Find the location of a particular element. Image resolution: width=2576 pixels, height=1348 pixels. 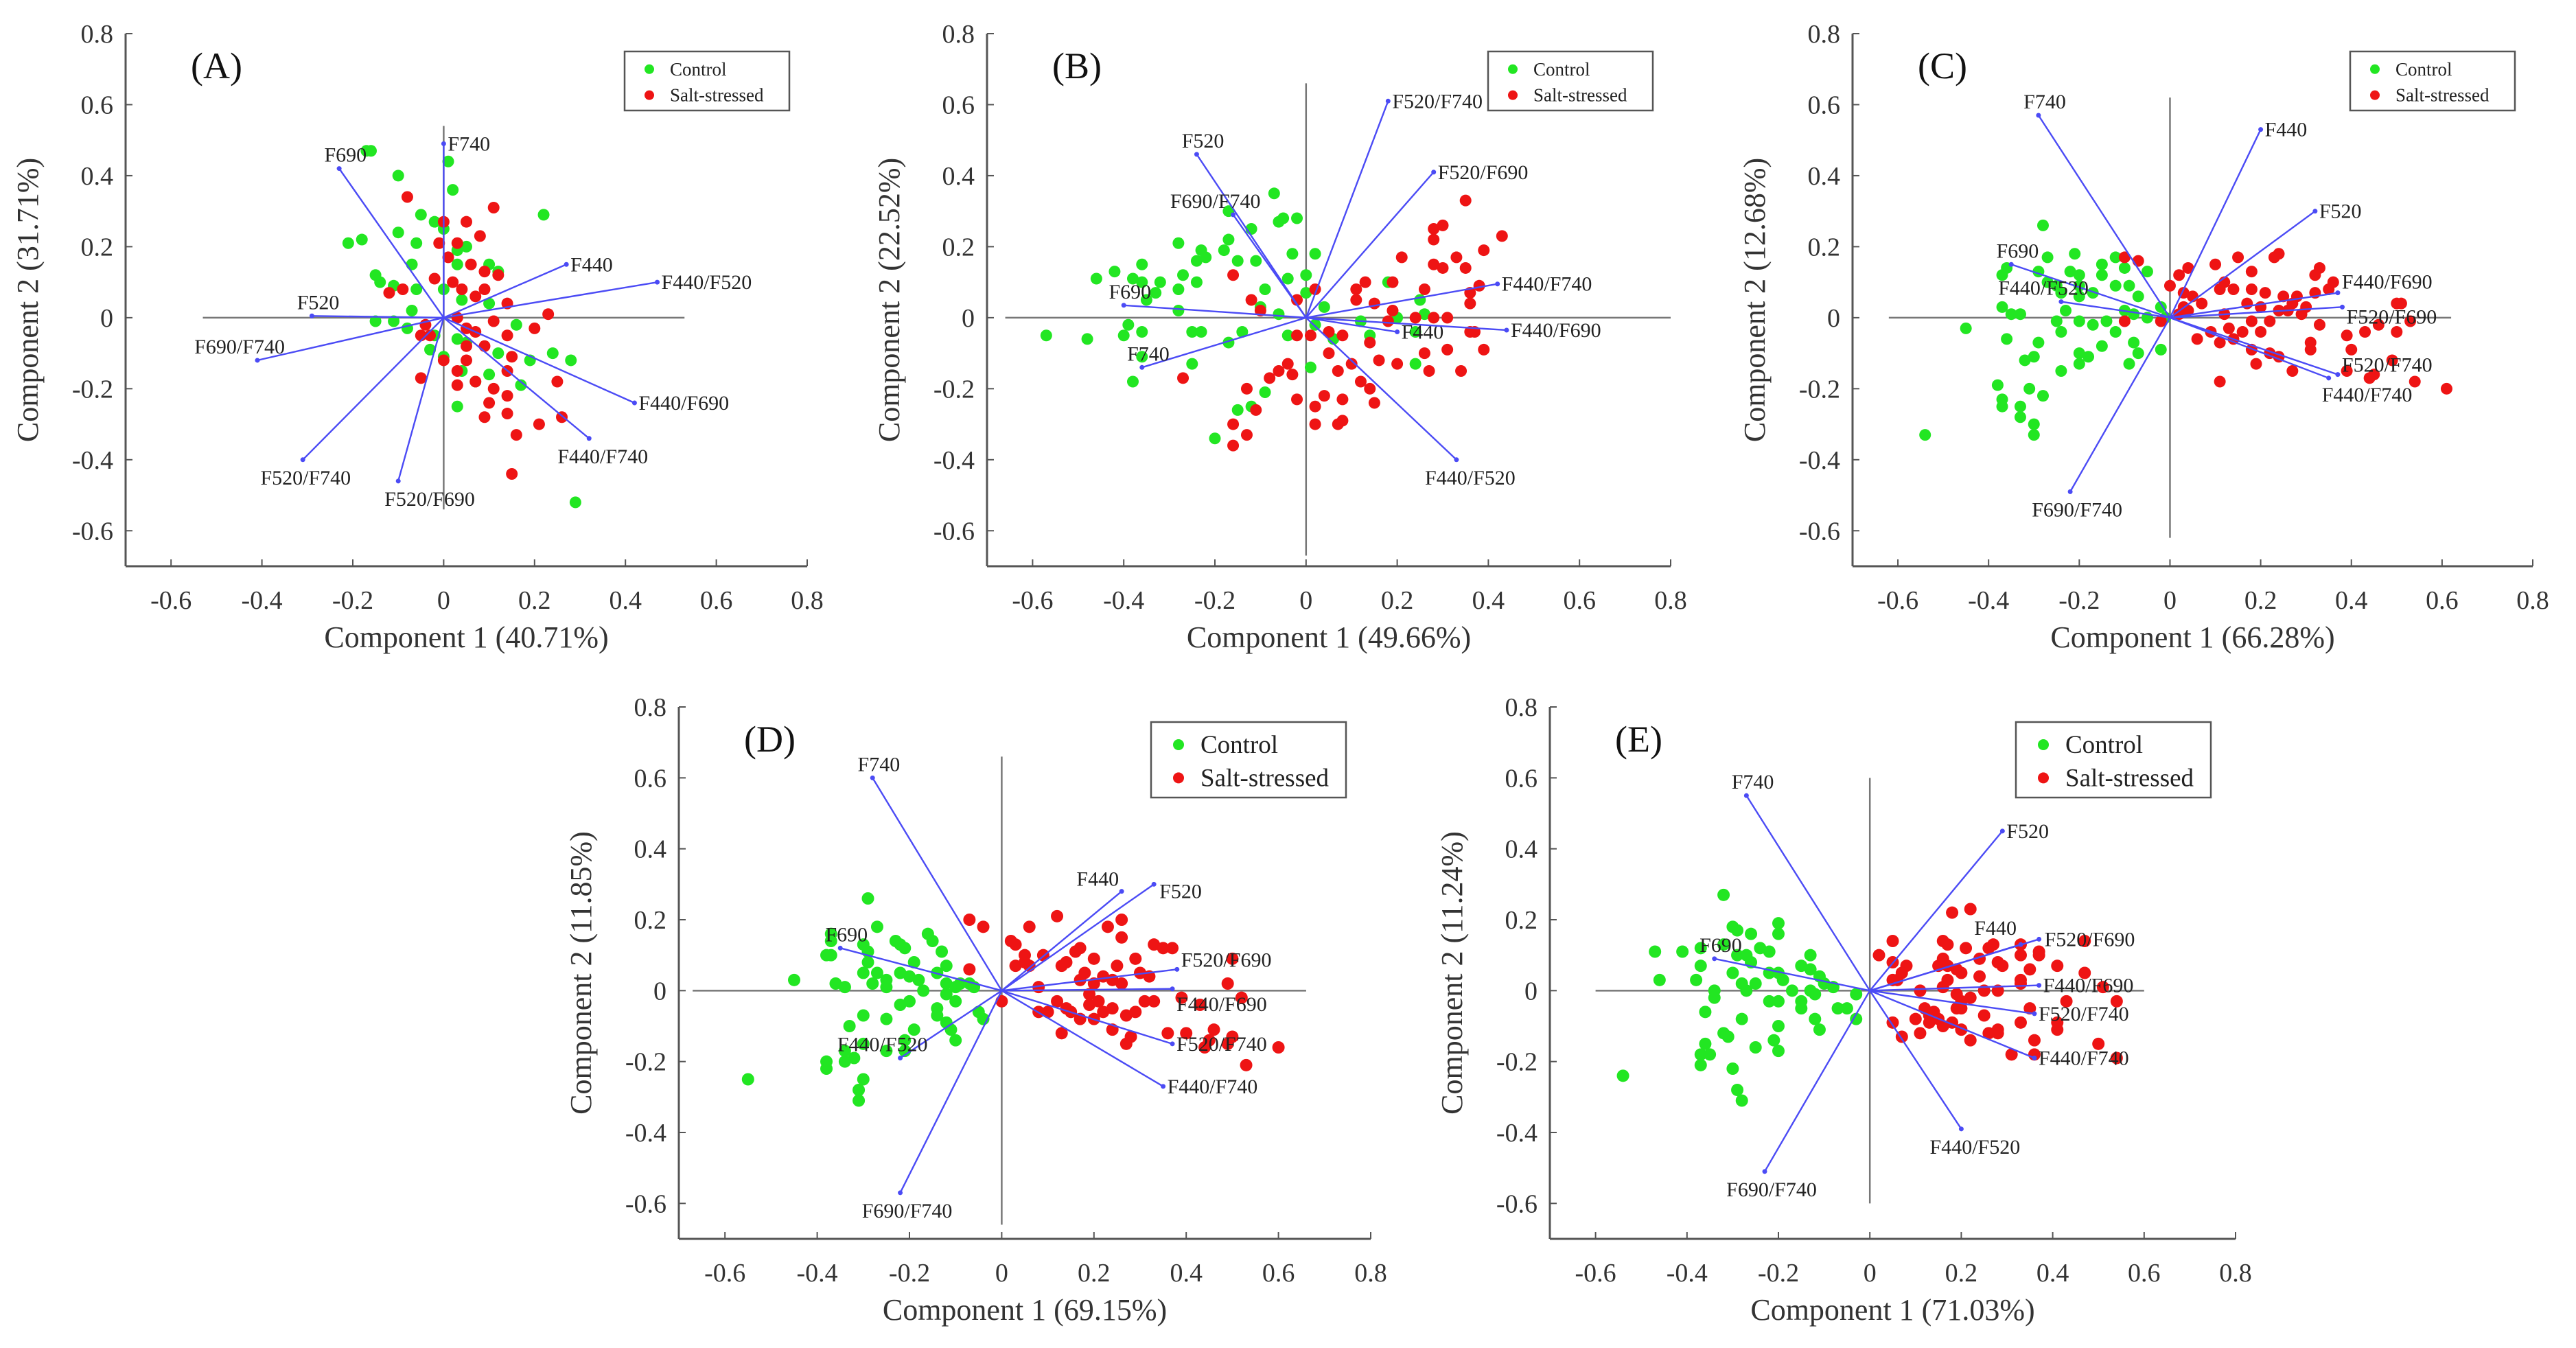

x-tick-label: 0.2 is located at coordinates (534, 600).